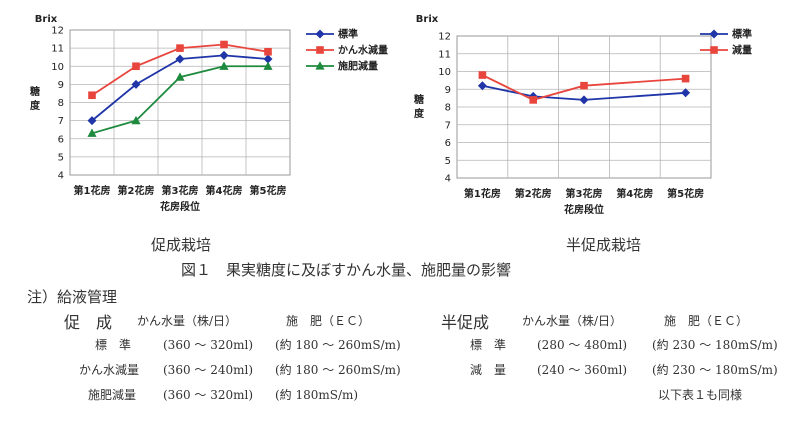 The width and height of the screenshot is (800, 427). Describe the element at coordinates (582, 370) in the screenshot. I see `note-right-row-water: (240 ～ 360ml)` at that location.